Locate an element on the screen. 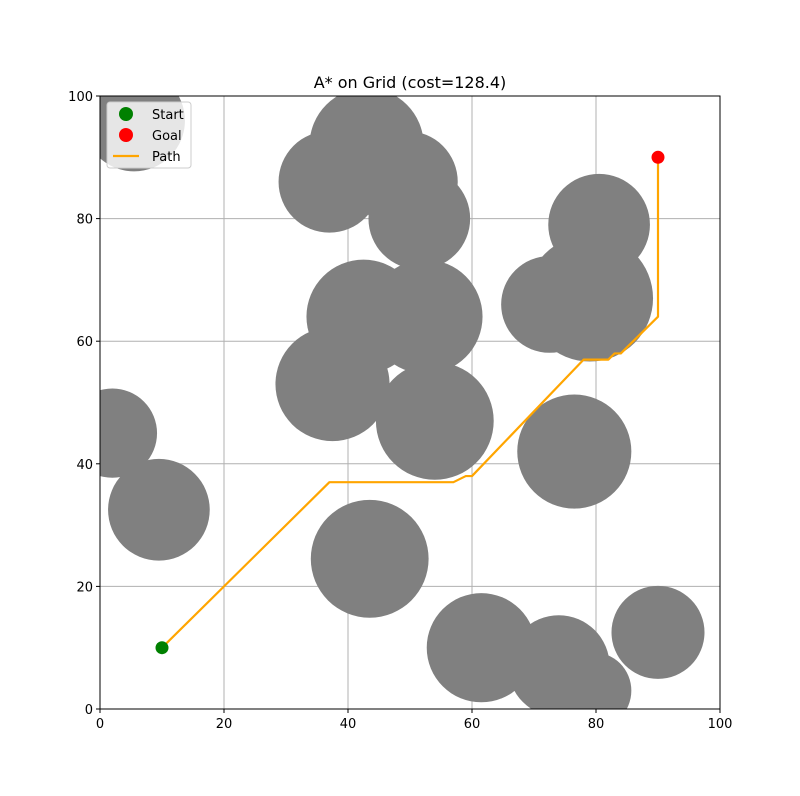 The width and height of the screenshot is (800, 796). chart-title: A* on Grid (cost=128.4) is located at coordinates (410, 82).